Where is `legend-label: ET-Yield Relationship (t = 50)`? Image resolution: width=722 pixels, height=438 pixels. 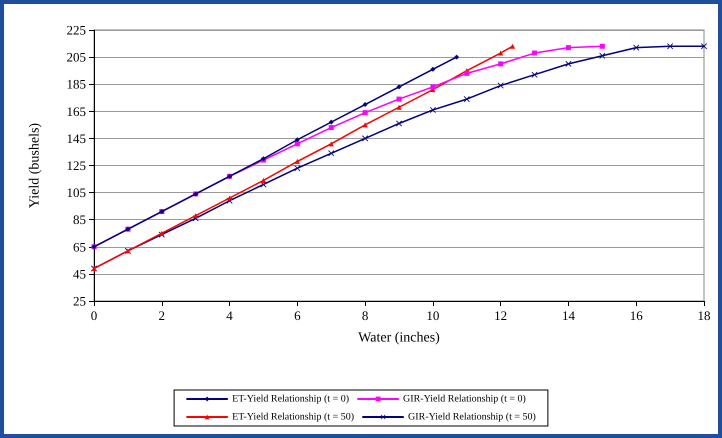
legend-label: ET-Yield Relationship (t = 50) is located at coordinates (293, 417).